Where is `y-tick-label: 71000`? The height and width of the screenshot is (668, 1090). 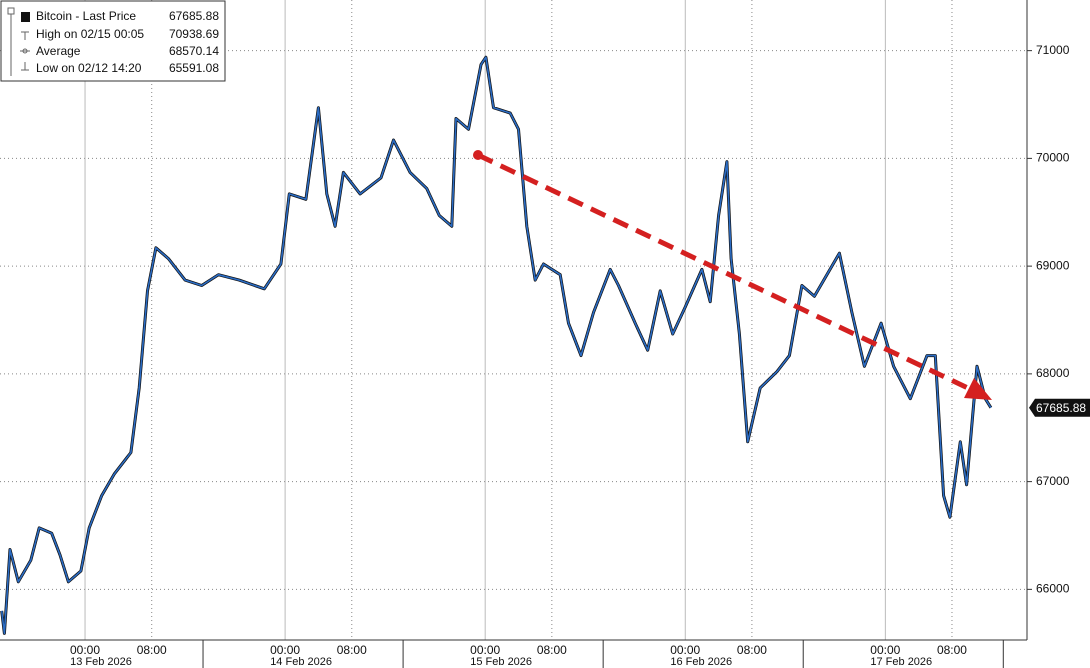
y-tick-label: 71000 is located at coordinates (1053, 50).